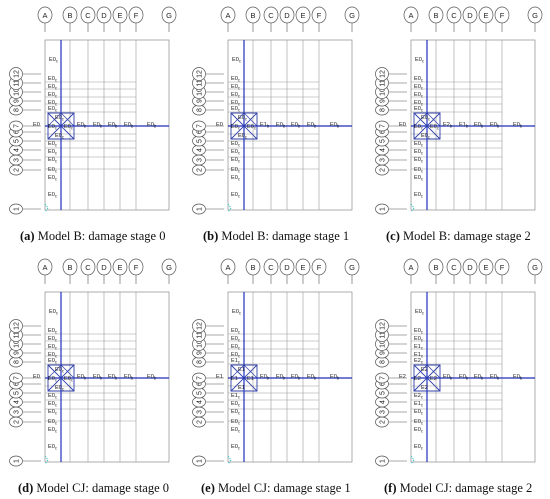  What do you see at coordinates (17, 74) in the screenshot?
I see `row-label-12: 12` at bounding box center [17, 74].